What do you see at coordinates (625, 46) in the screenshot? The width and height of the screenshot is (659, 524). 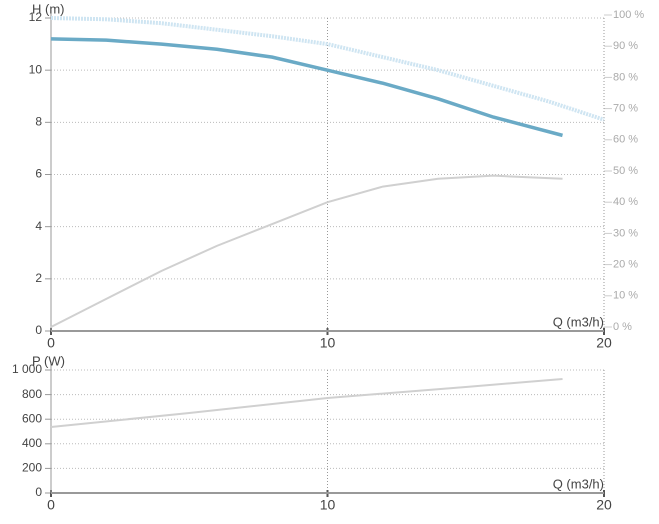 I see `y2-tick-label: 90 %` at bounding box center [625, 46].